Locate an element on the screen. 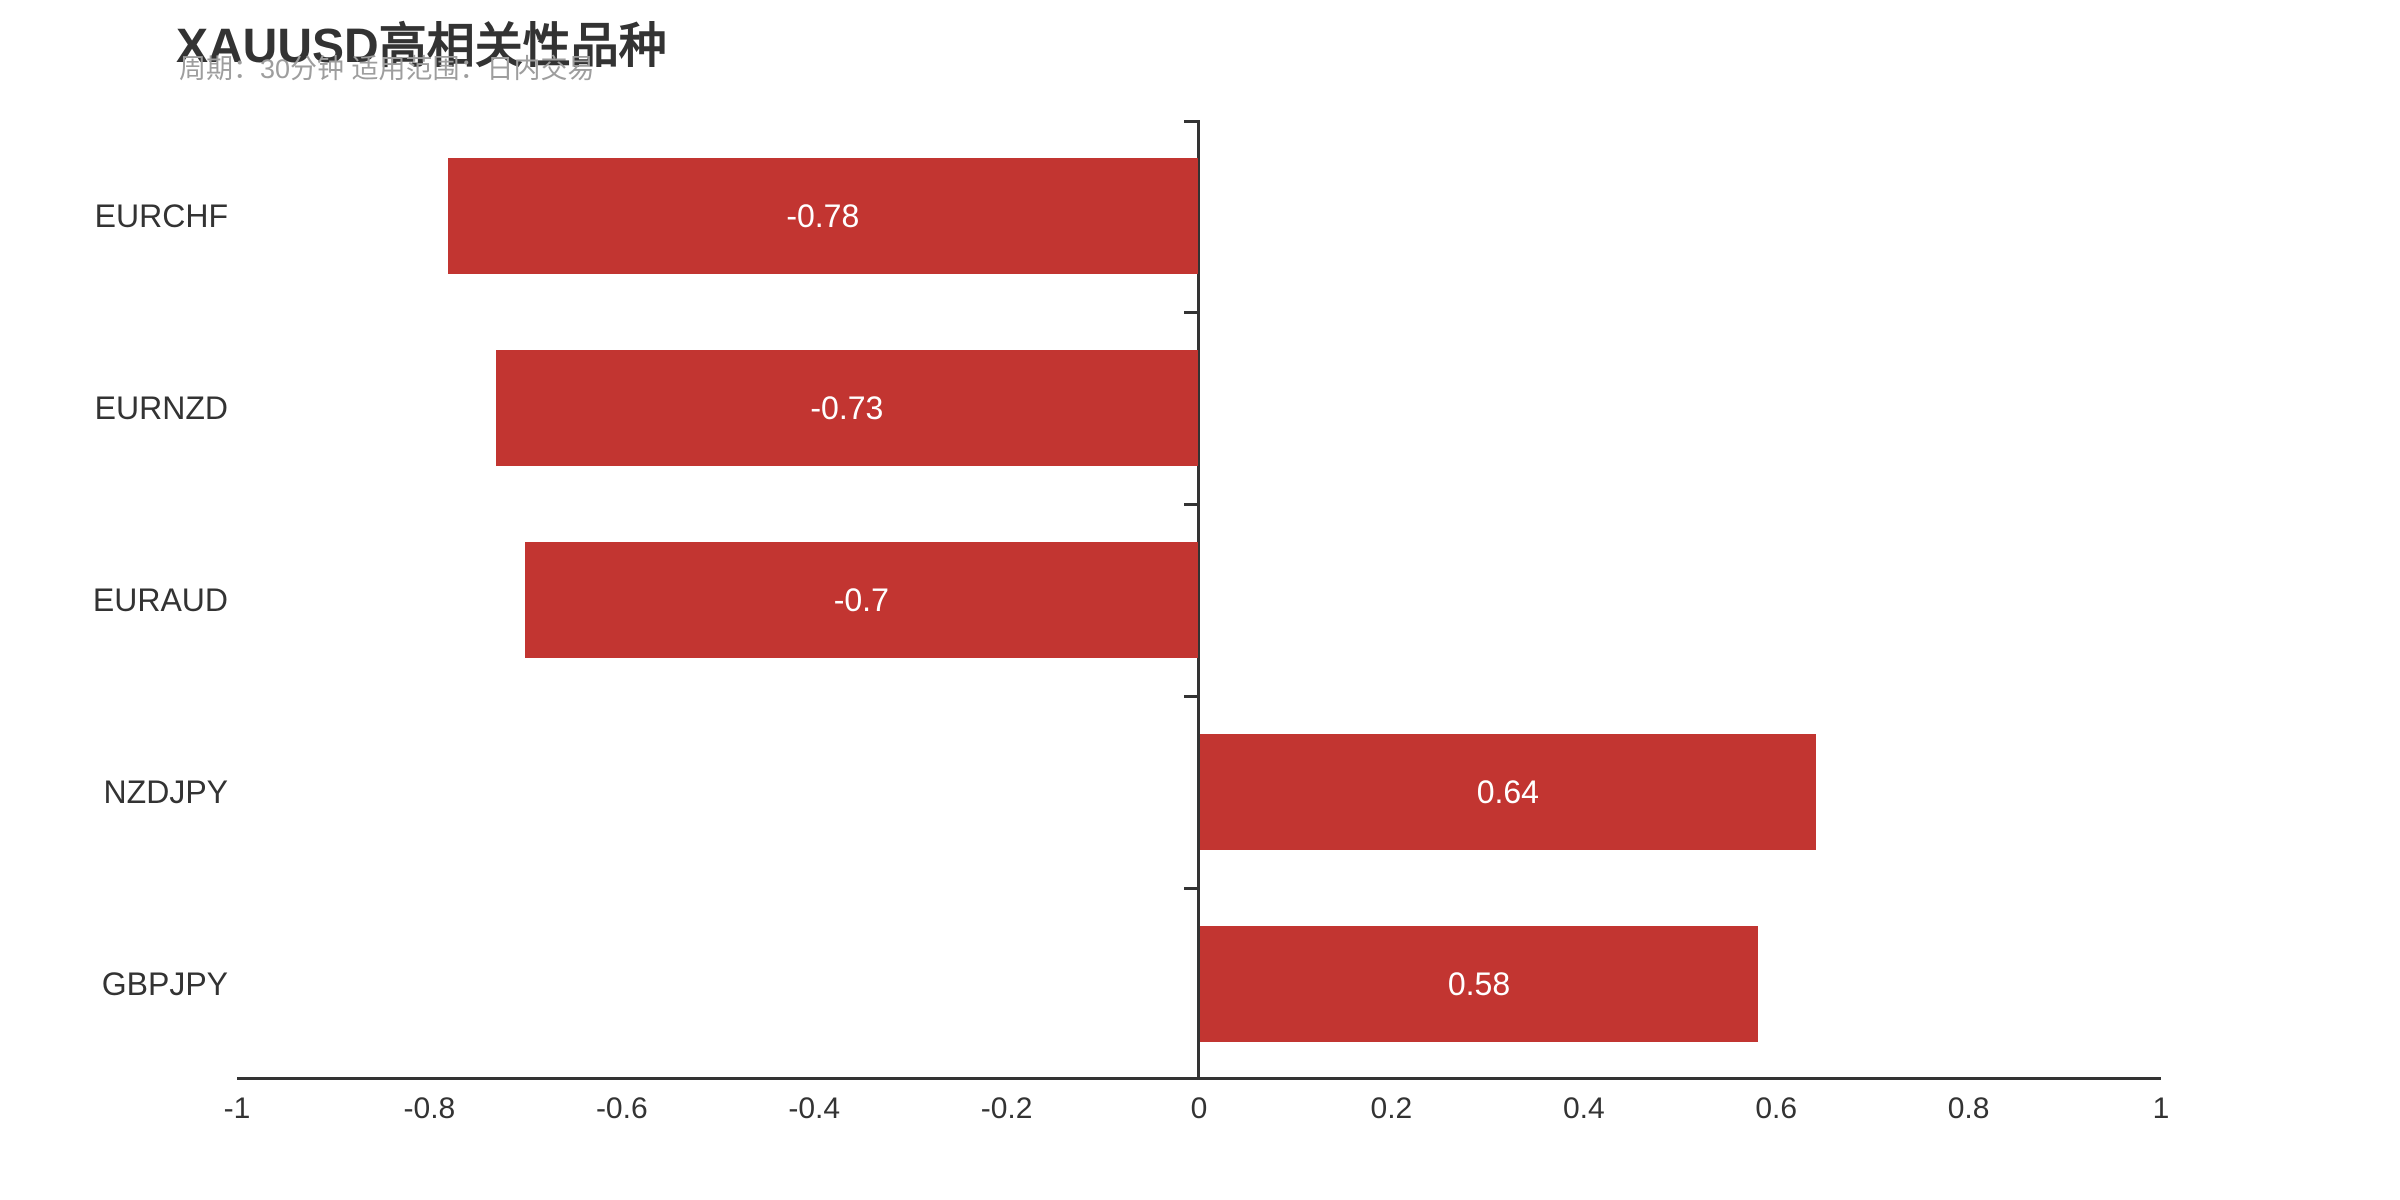 The width and height of the screenshot is (2400, 1200). bar-value-label: -0.73 is located at coordinates (847, 407).